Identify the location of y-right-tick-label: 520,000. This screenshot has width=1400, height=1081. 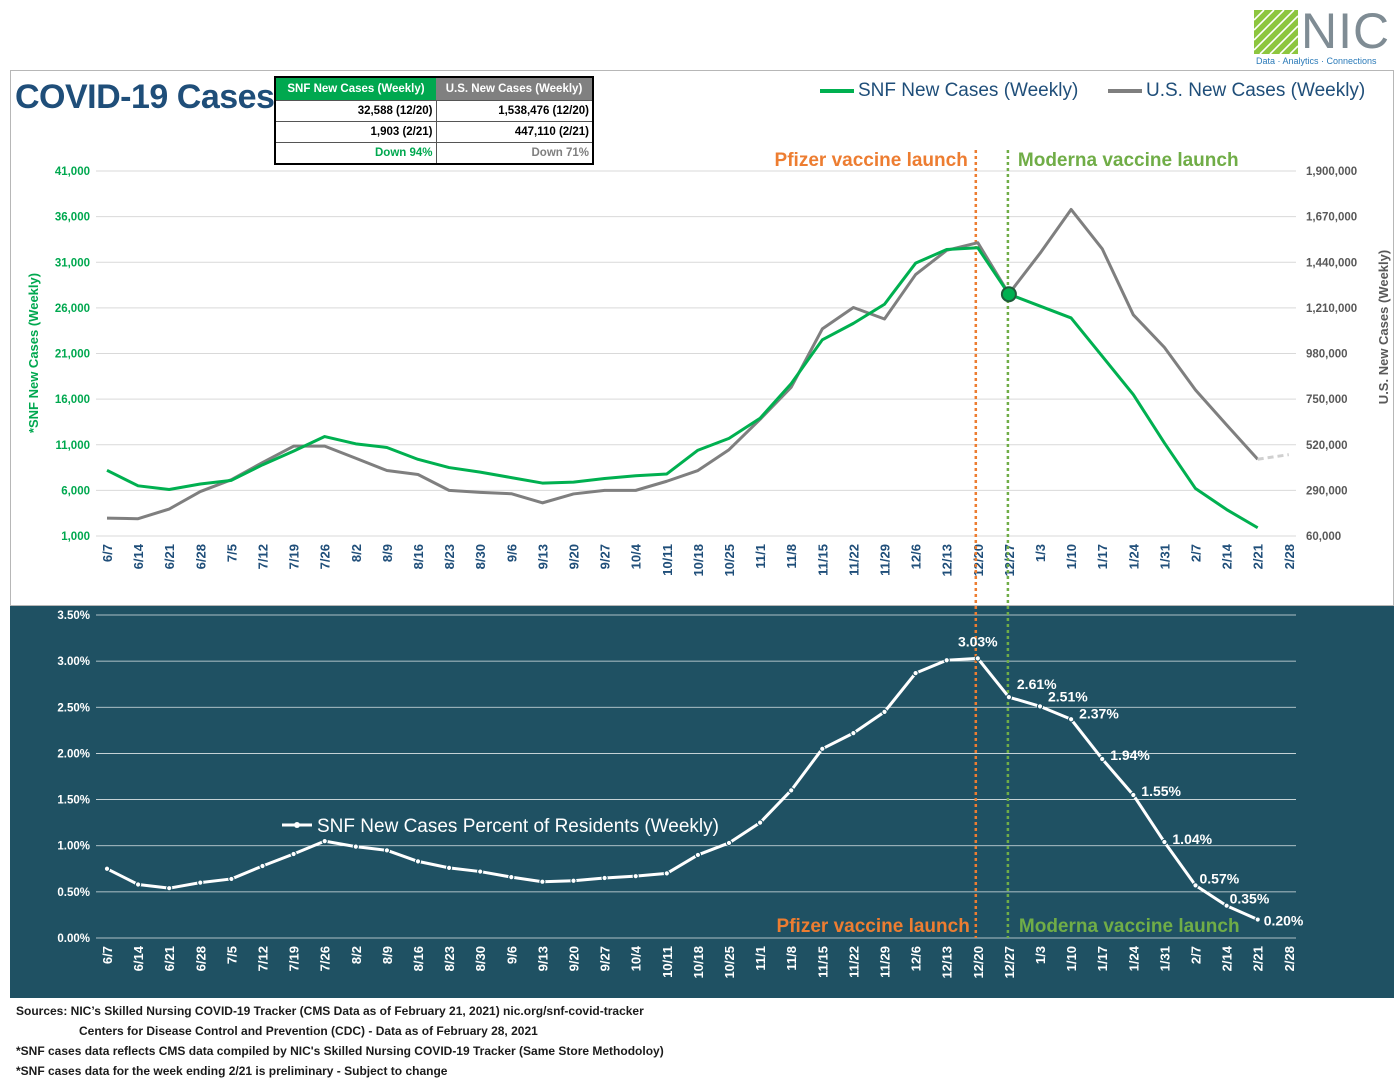
(1327, 446).